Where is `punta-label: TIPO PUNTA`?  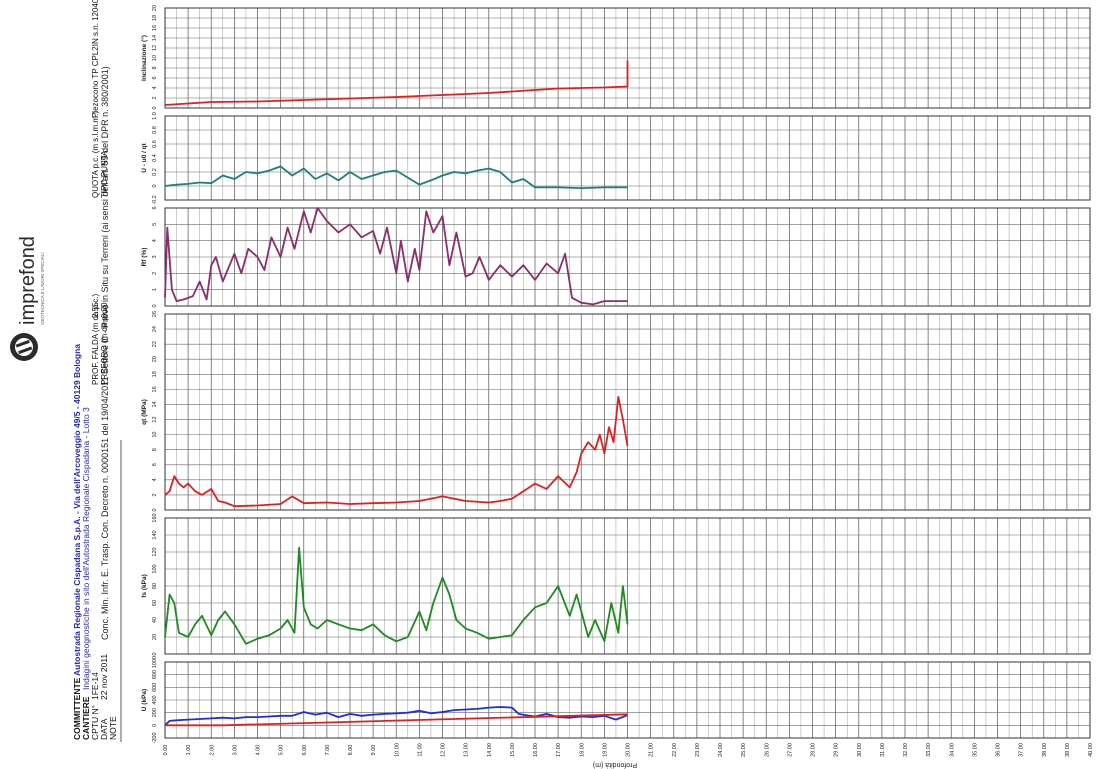
punta-label: TIPO PUNTA is located at coordinates (104, 174).